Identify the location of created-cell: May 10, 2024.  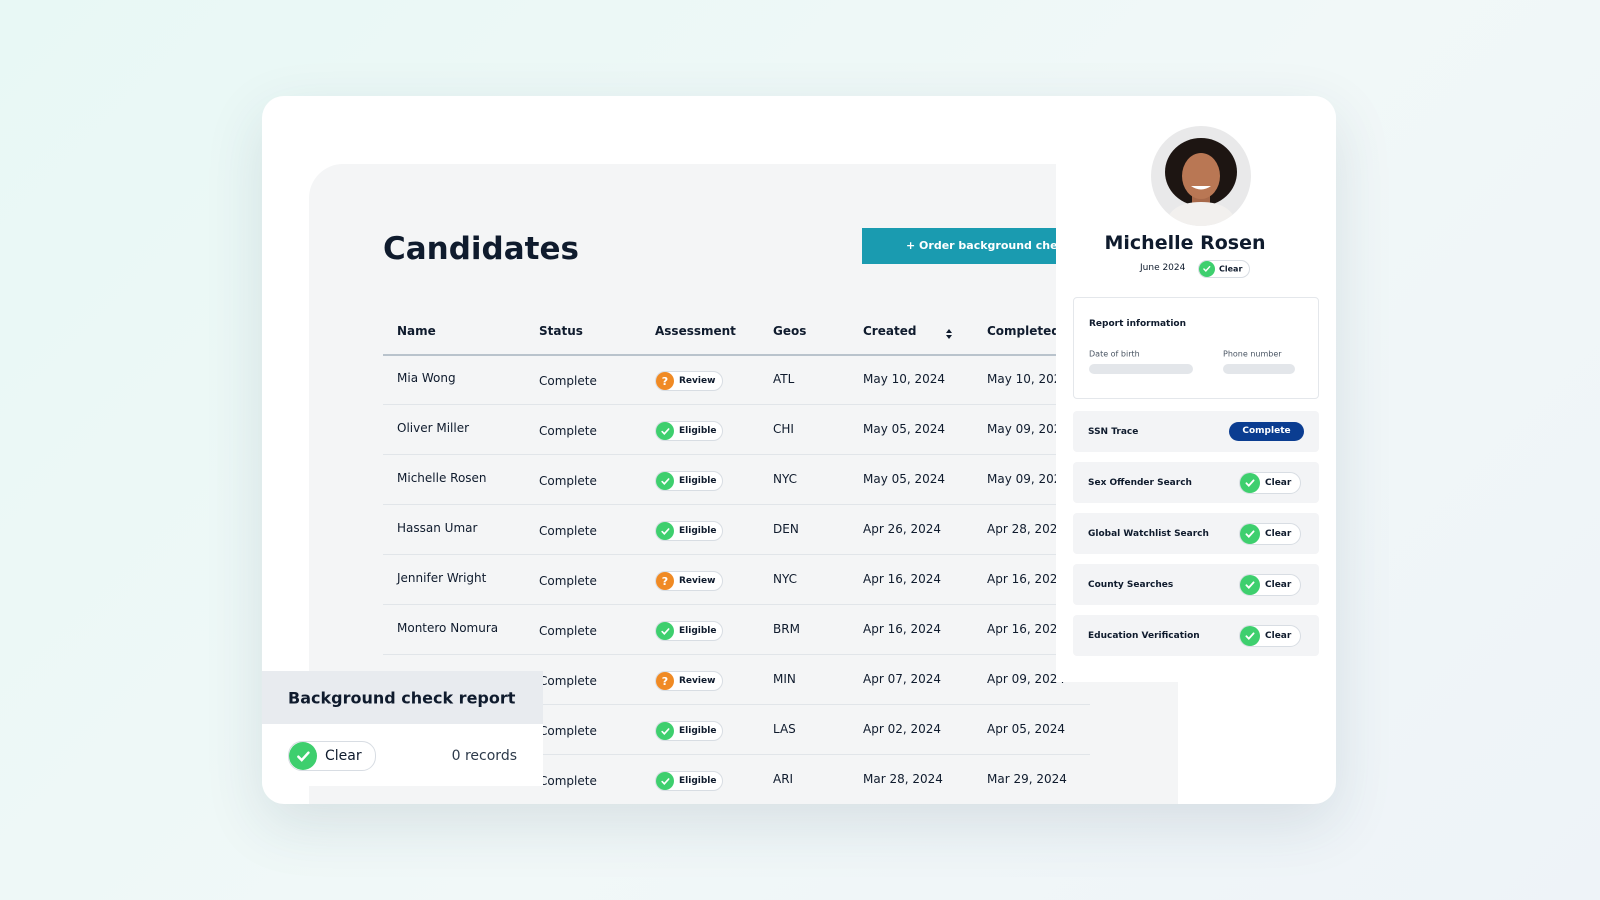
(904, 379).